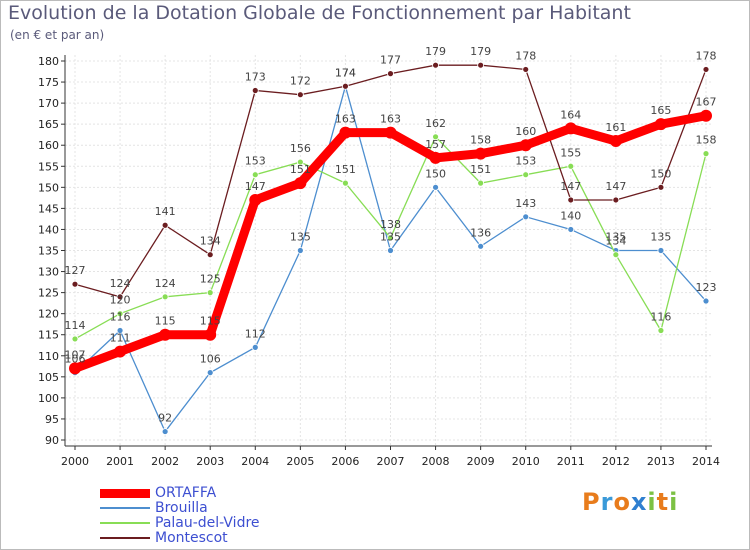 This screenshot has width=750, height=550. Describe the element at coordinates (57, 35) in the screenshot. I see `chart-subtitle: (en € et par an)` at that location.